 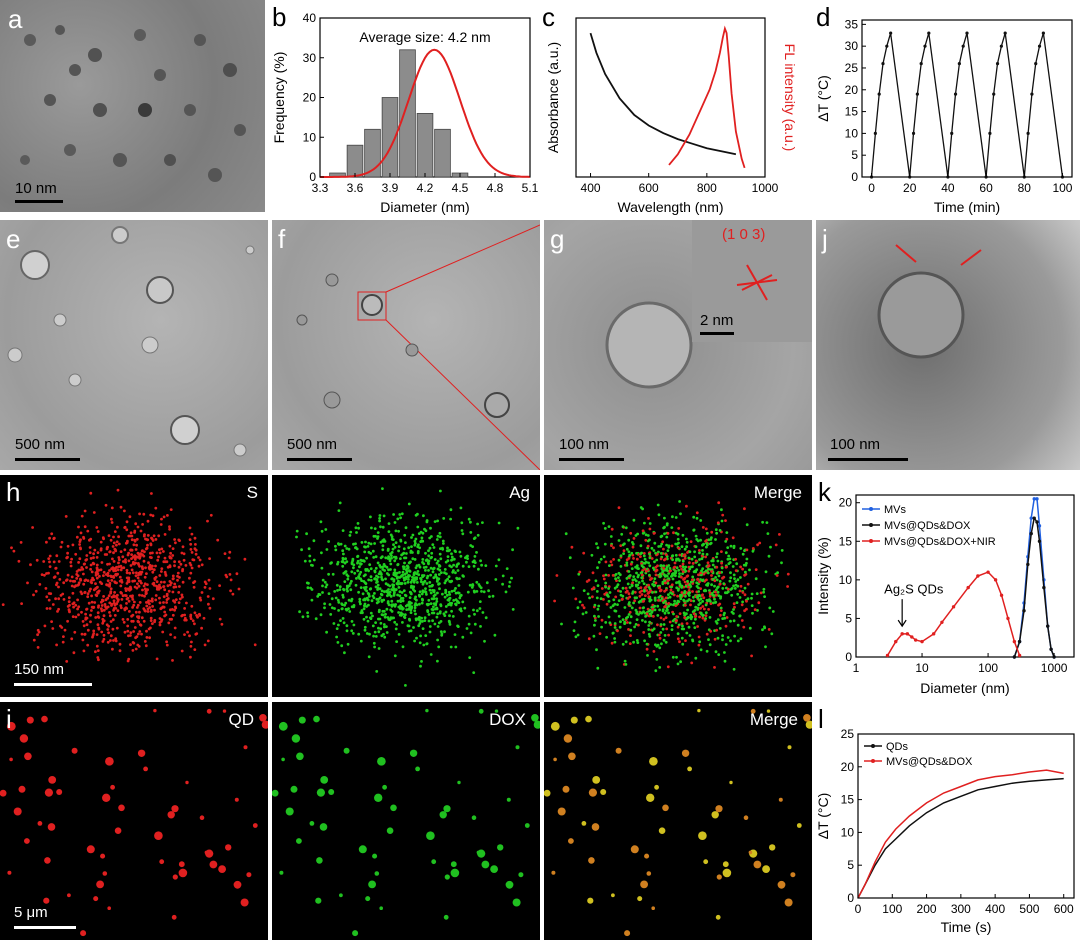 What do you see at coordinates (1037, 522) in the screenshot?
I see `chart-k-series-1-point` at bounding box center [1037, 522].